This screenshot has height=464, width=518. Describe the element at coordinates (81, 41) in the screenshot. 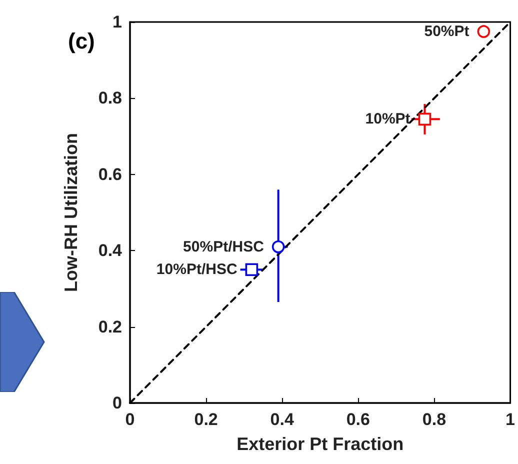

I see `text: (c)` at that location.